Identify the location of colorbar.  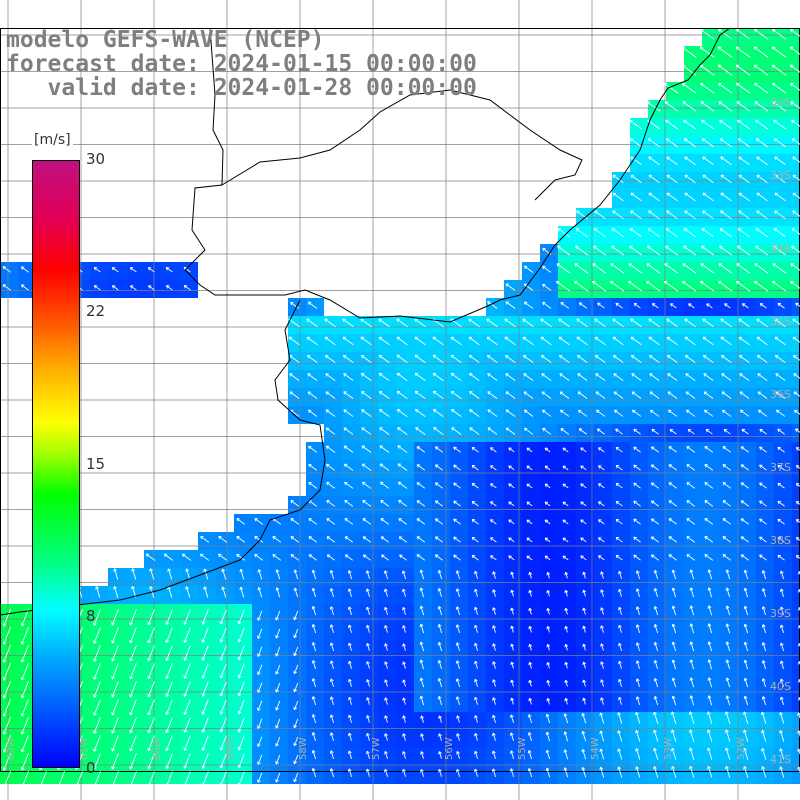
(56, 464).